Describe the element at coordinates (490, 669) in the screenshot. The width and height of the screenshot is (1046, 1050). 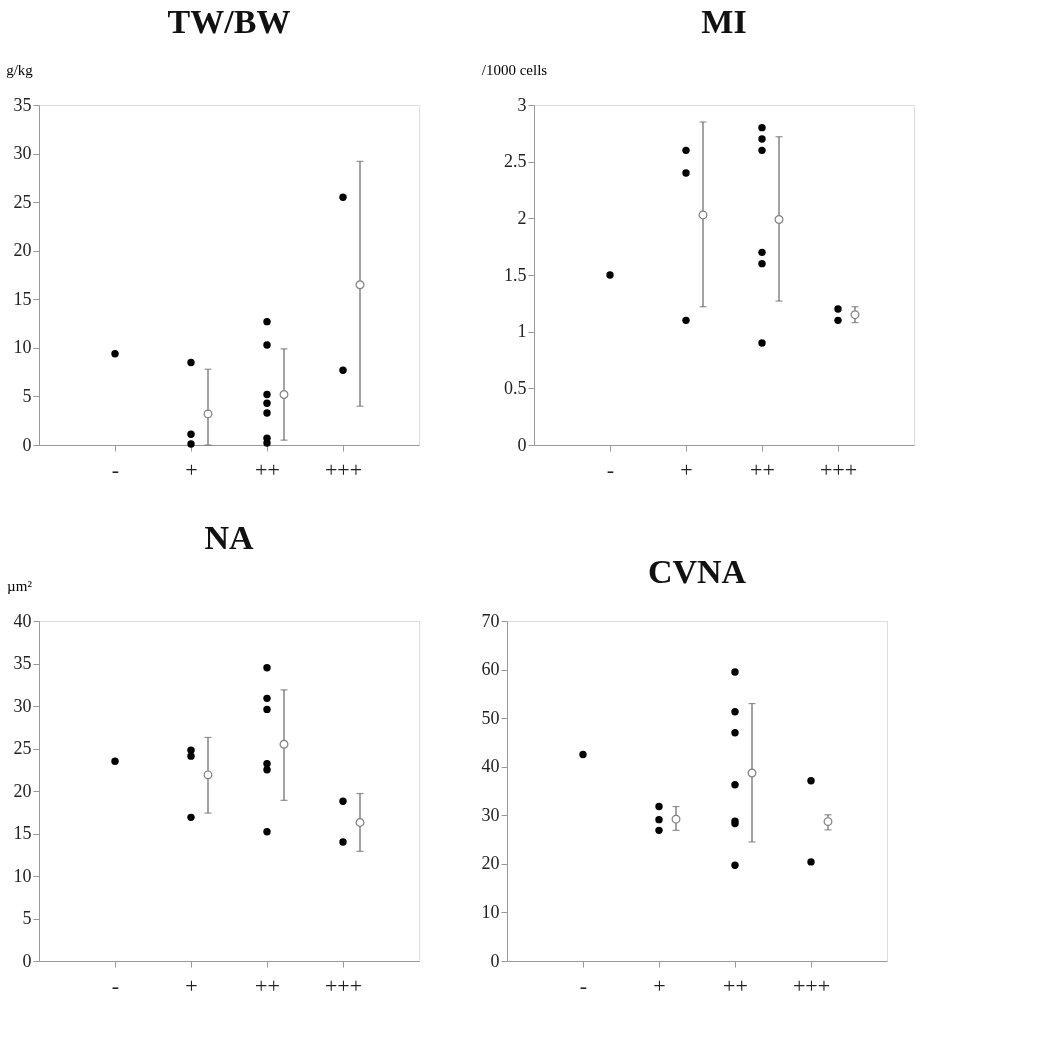
I see `y-tick-label: 60` at that location.